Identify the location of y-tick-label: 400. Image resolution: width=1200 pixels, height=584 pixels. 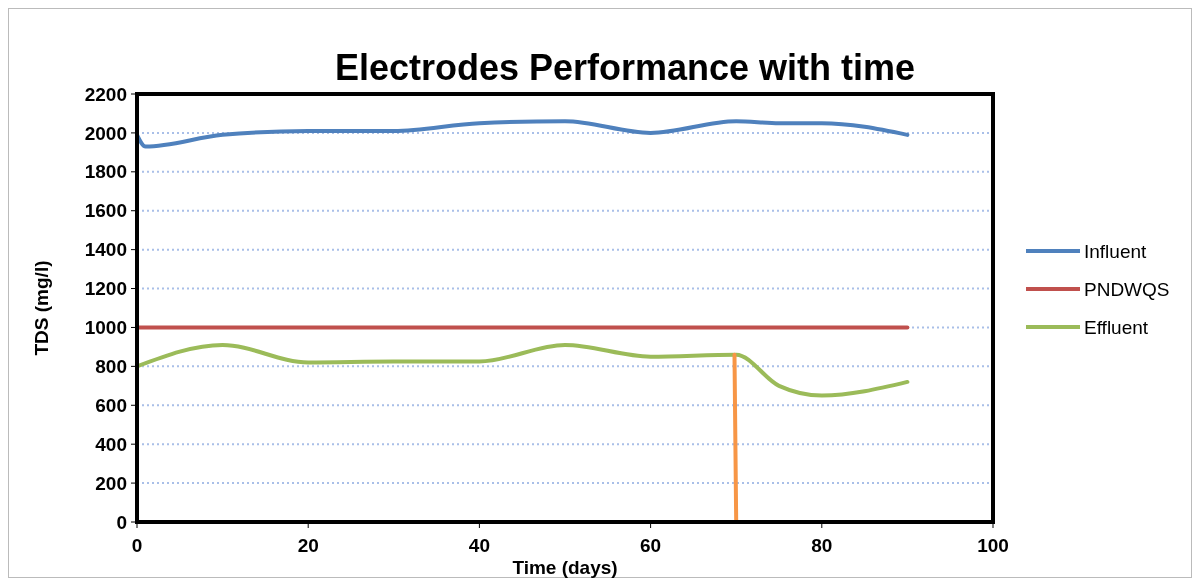
(111, 444).